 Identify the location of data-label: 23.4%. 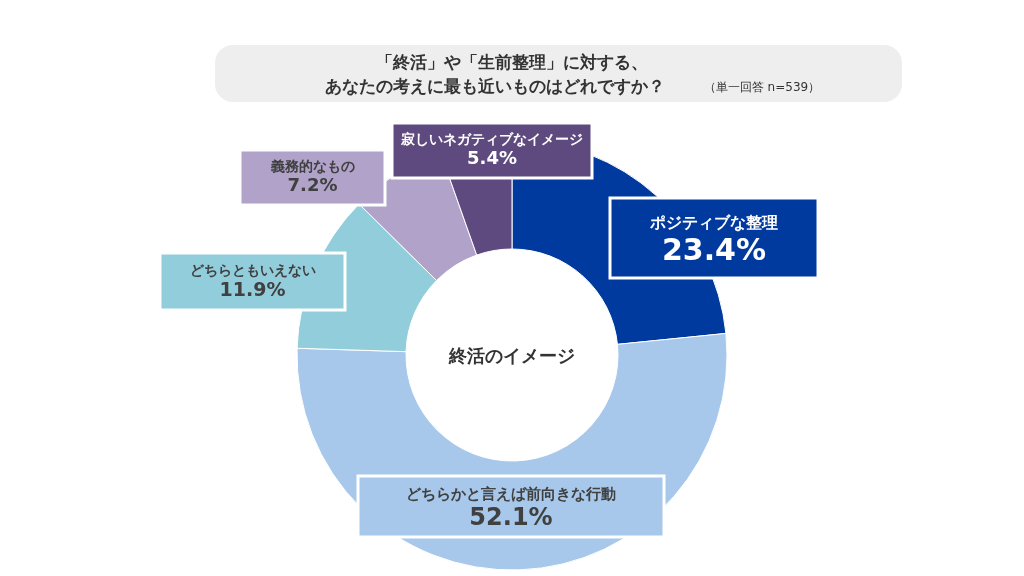
(714, 250).